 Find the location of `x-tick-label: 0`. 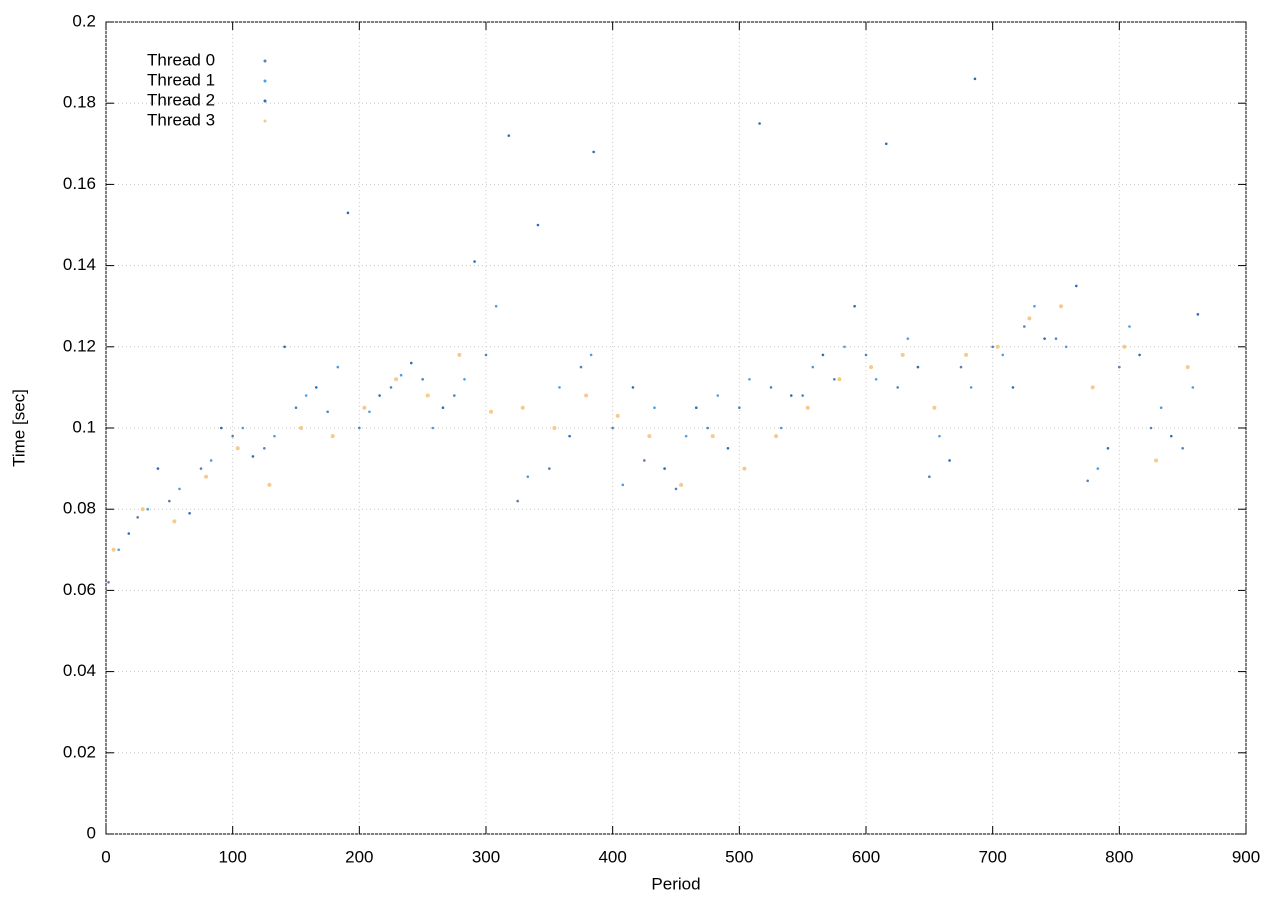

x-tick-label: 0 is located at coordinates (105, 856).